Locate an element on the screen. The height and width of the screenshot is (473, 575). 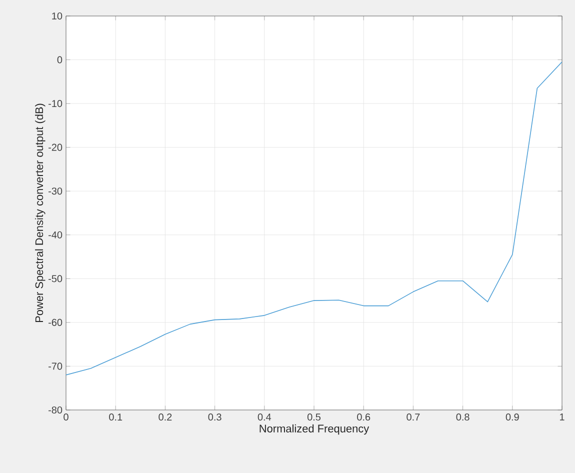
x-tick-label: 0.6 is located at coordinates (363, 417).